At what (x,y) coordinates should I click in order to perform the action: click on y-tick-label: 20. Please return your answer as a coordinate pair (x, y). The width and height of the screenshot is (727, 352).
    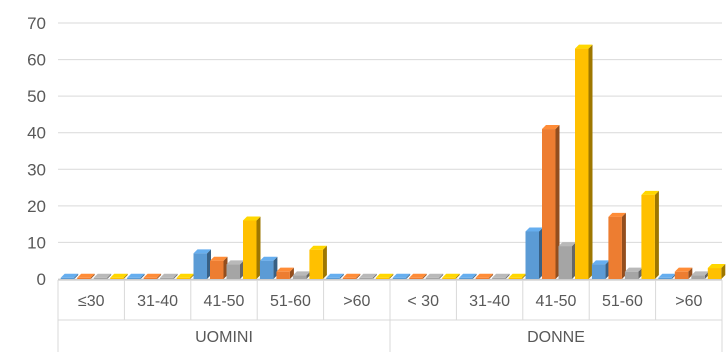
    Looking at the image, I should click on (36, 206).